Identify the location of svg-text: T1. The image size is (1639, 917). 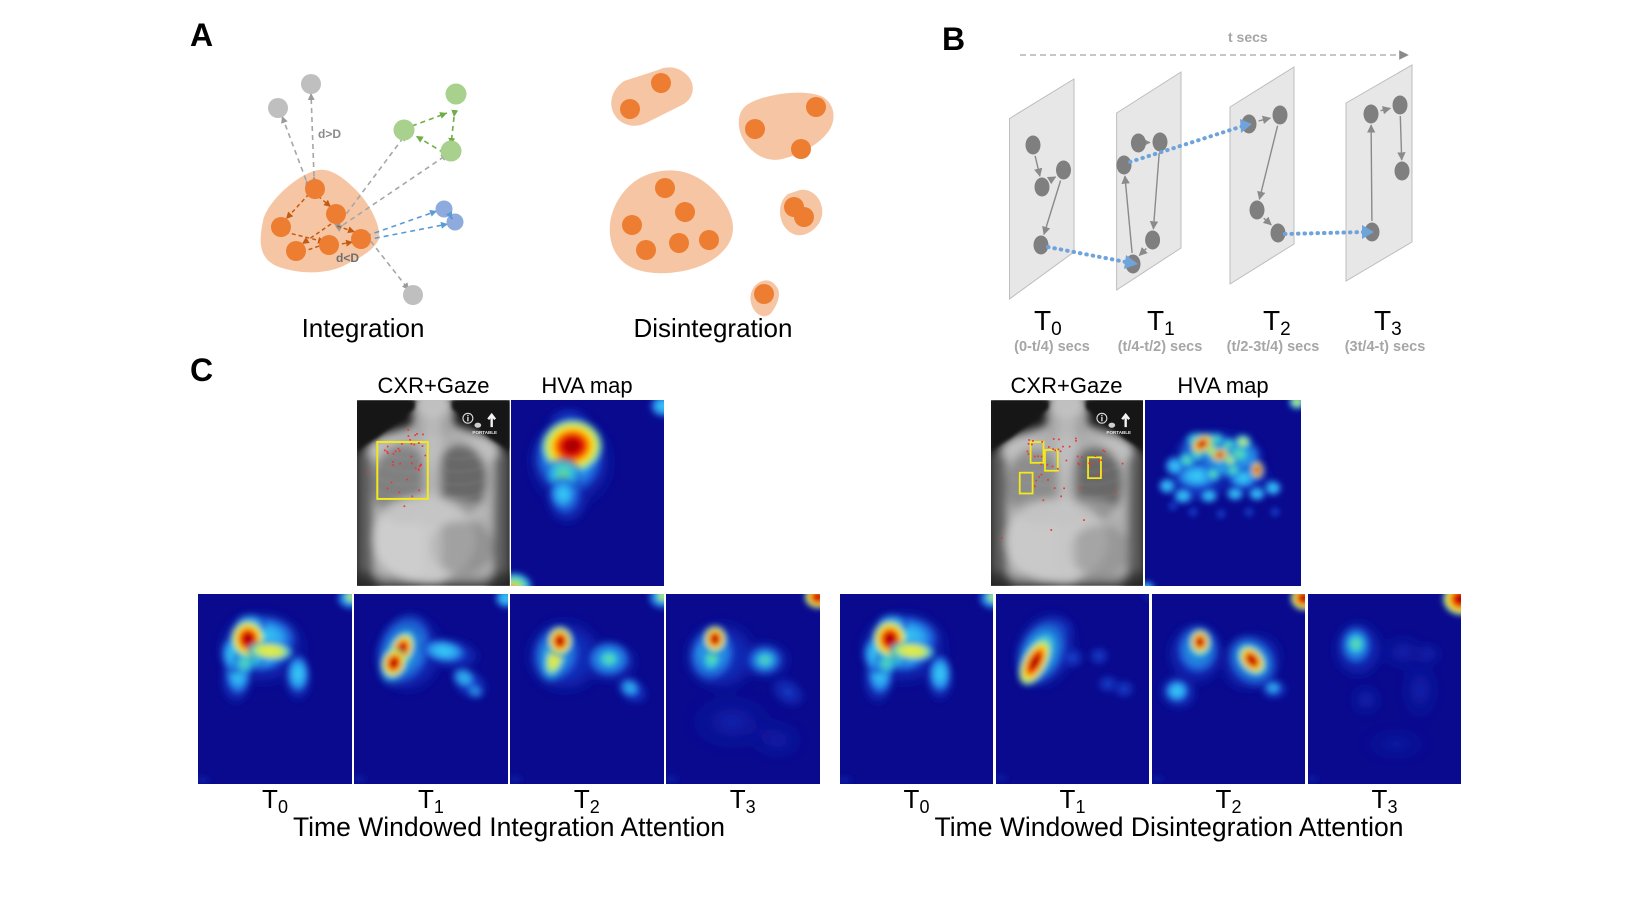
(1161, 322).